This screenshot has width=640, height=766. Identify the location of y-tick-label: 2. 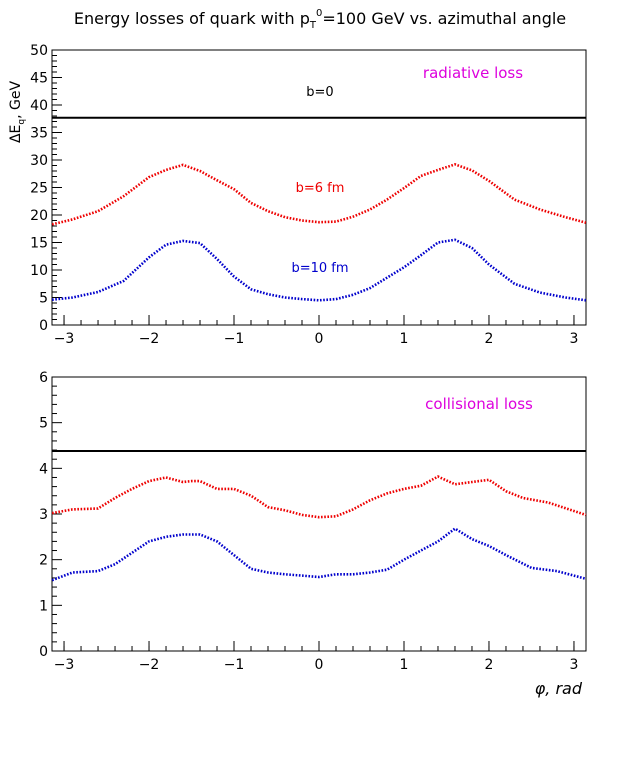
(43, 561).